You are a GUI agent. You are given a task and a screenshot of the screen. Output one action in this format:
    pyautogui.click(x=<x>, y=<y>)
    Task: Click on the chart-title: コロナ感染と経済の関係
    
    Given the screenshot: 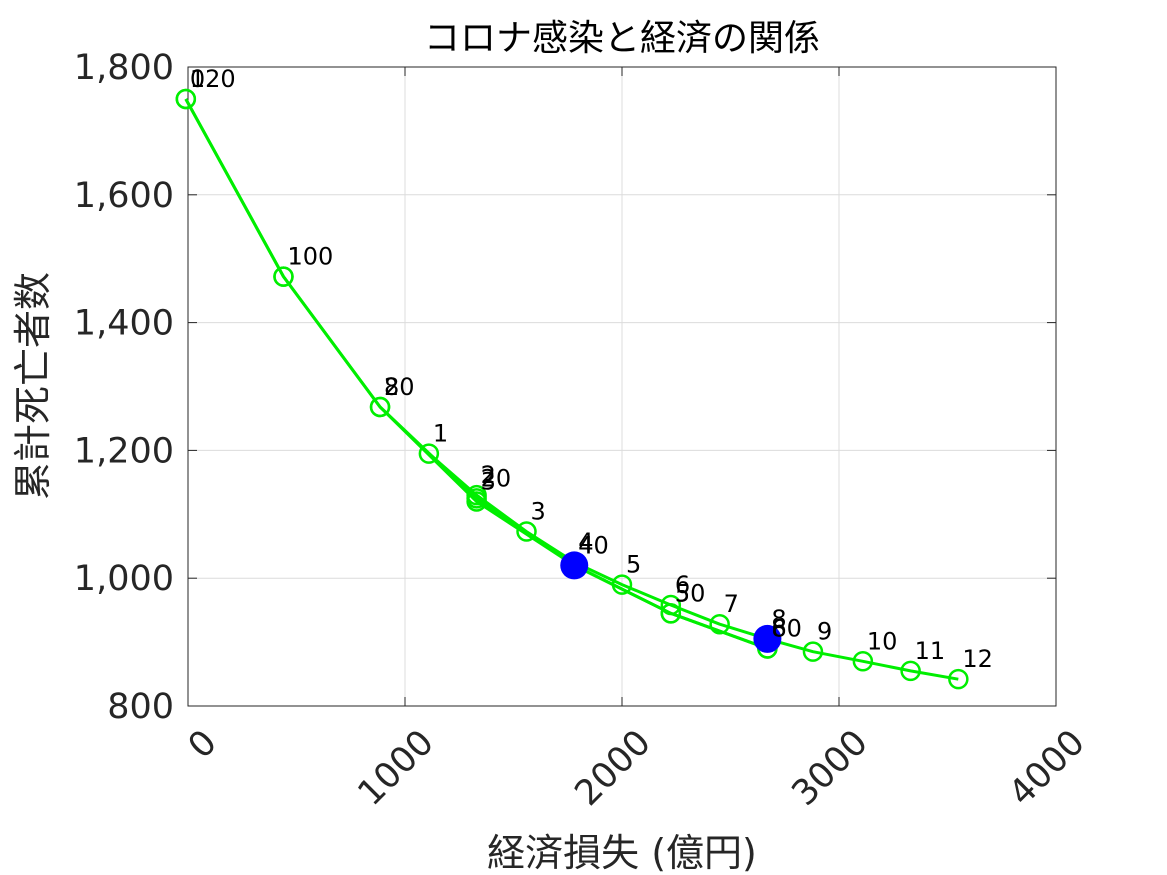 What is the action you would take?
    pyautogui.click(x=622, y=38)
    